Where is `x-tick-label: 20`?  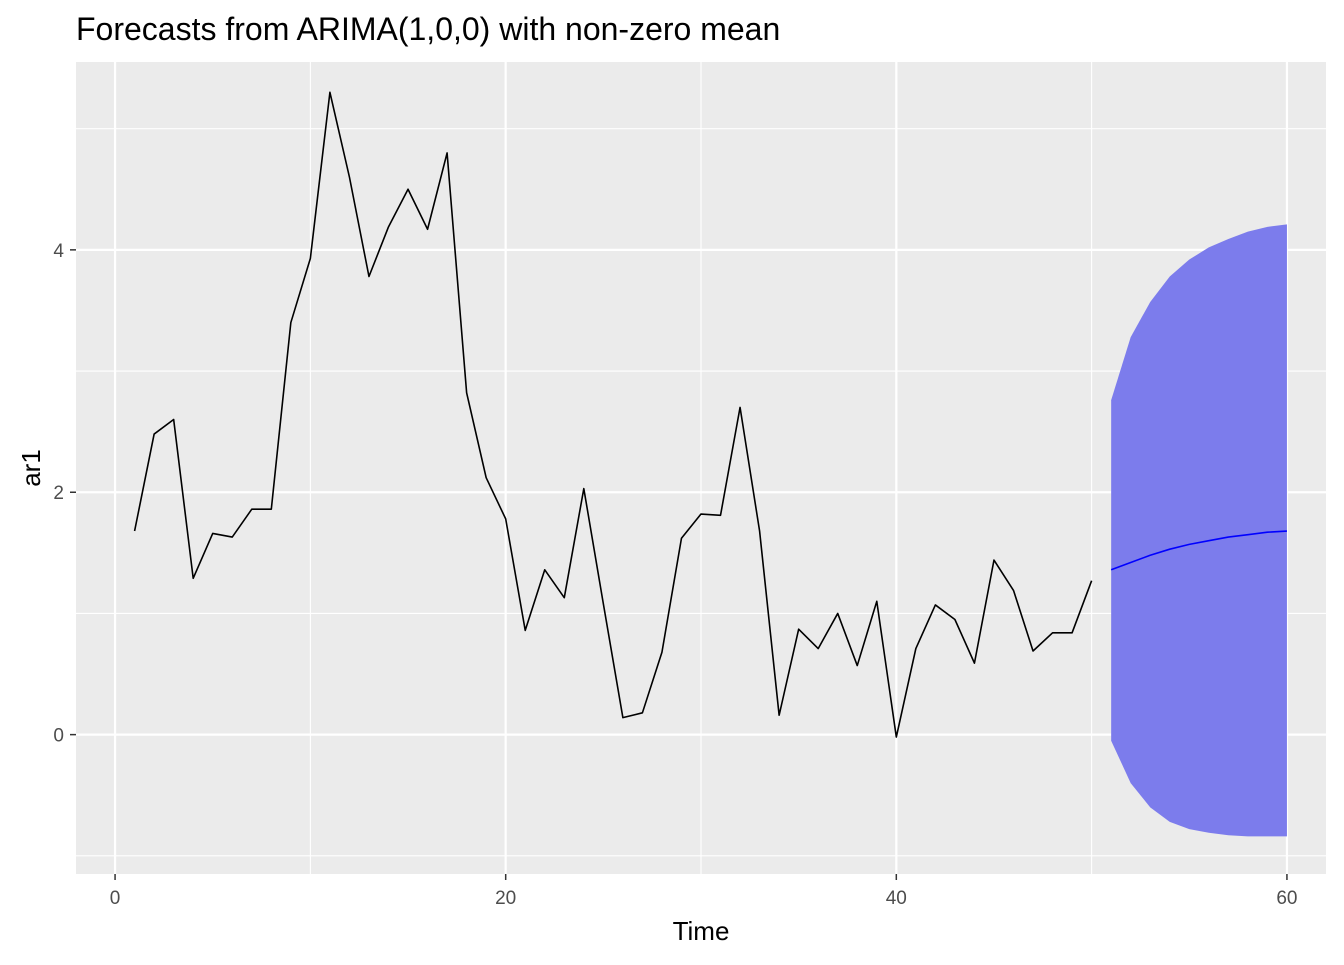
x-tick-label: 20 is located at coordinates (505, 898).